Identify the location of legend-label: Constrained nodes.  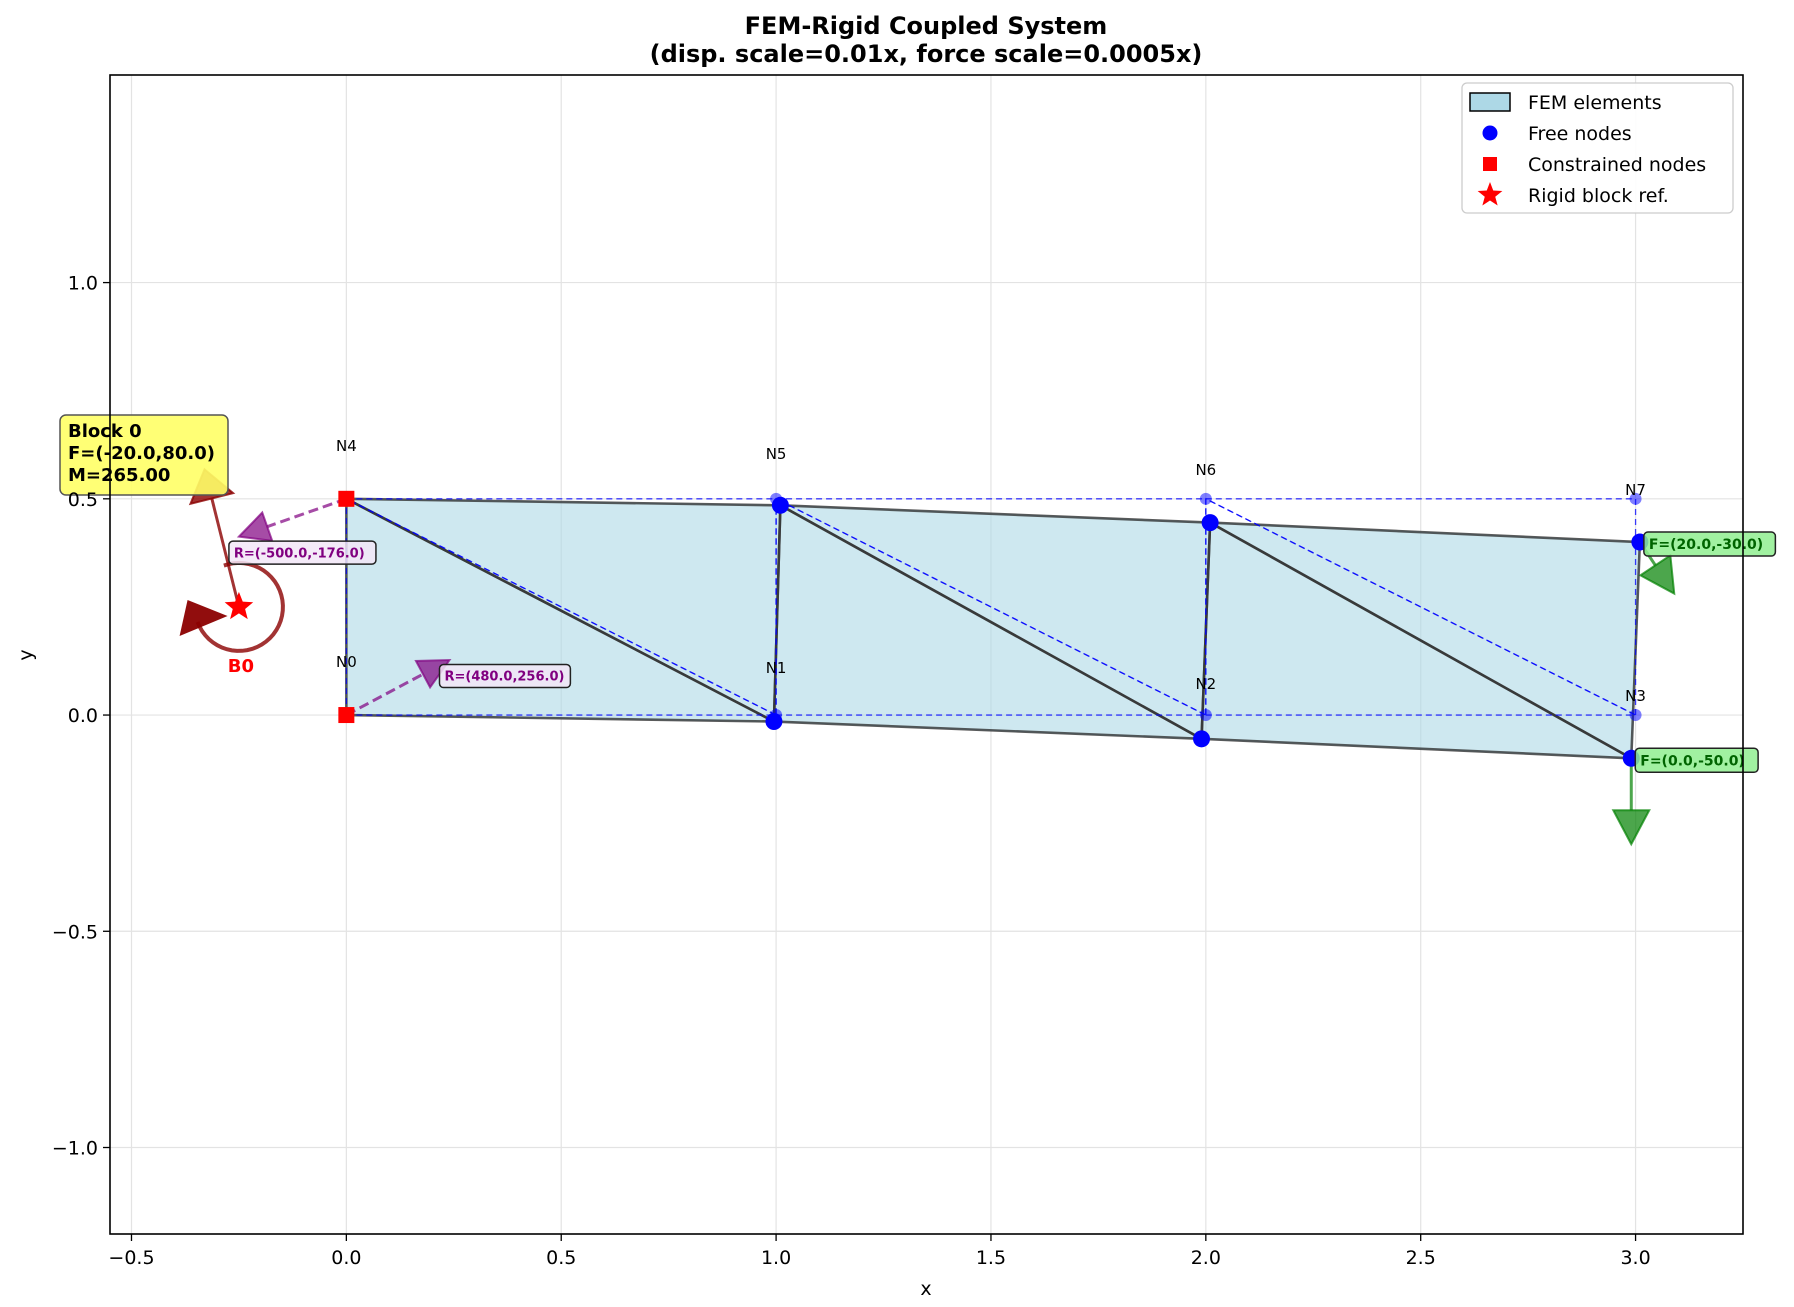
(1617, 165).